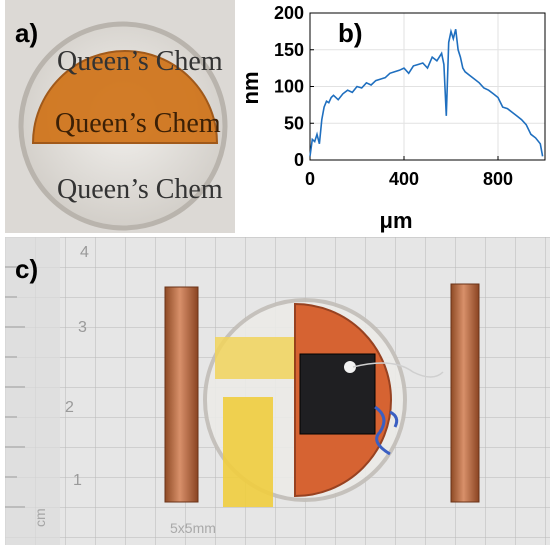 The image size is (550, 545). What do you see at coordinates (40, 517) in the screenshot?
I see `ruler-unit: cm` at bounding box center [40, 517].